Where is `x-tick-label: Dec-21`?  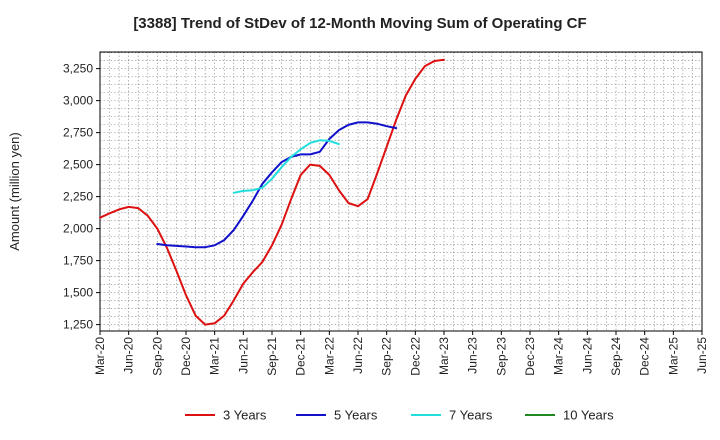 x-tick-label: Dec-21 is located at coordinates (301, 356).